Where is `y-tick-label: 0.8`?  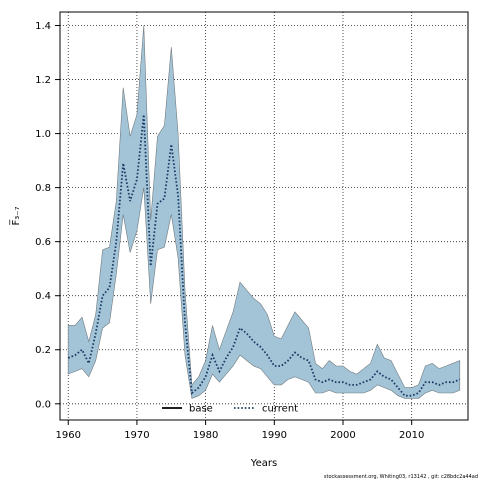 y-tick-label: 0.8 is located at coordinates (43, 188).